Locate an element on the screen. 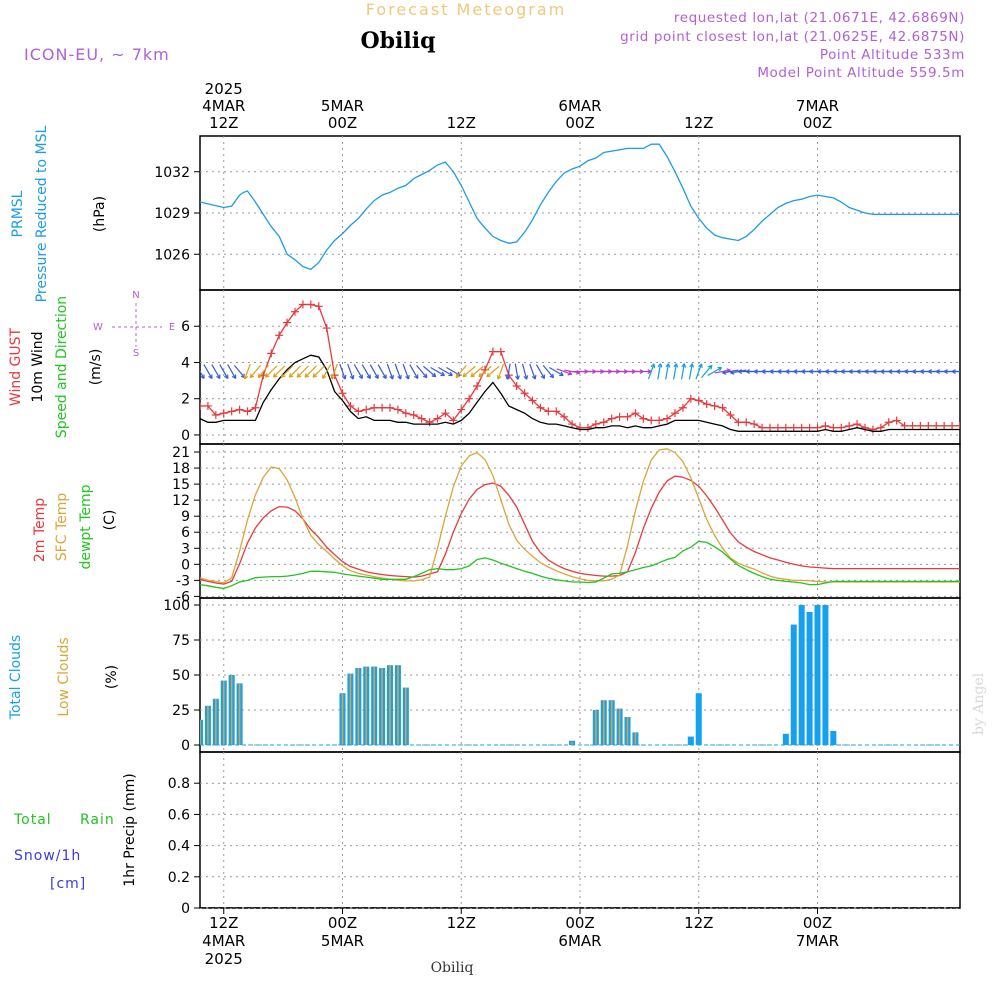 The image size is (1000, 1000). pressure-plot-area is located at coordinates (580, 207).